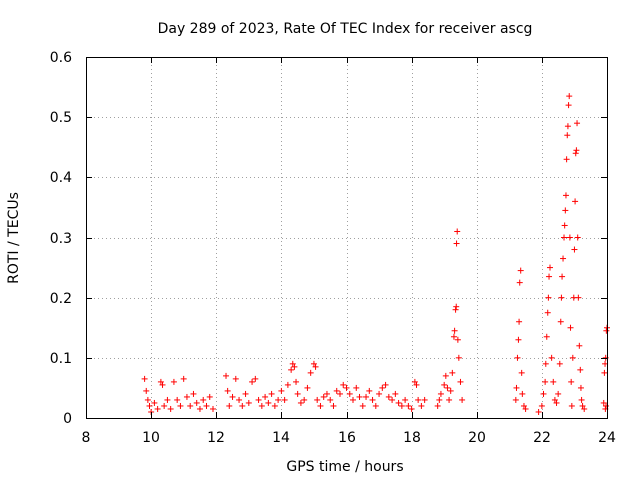 The width and height of the screenshot is (640, 480). What do you see at coordinates (151, 438) in the screenshot?
I see `x-tick-label: 10` at bounding box center [151, 438].